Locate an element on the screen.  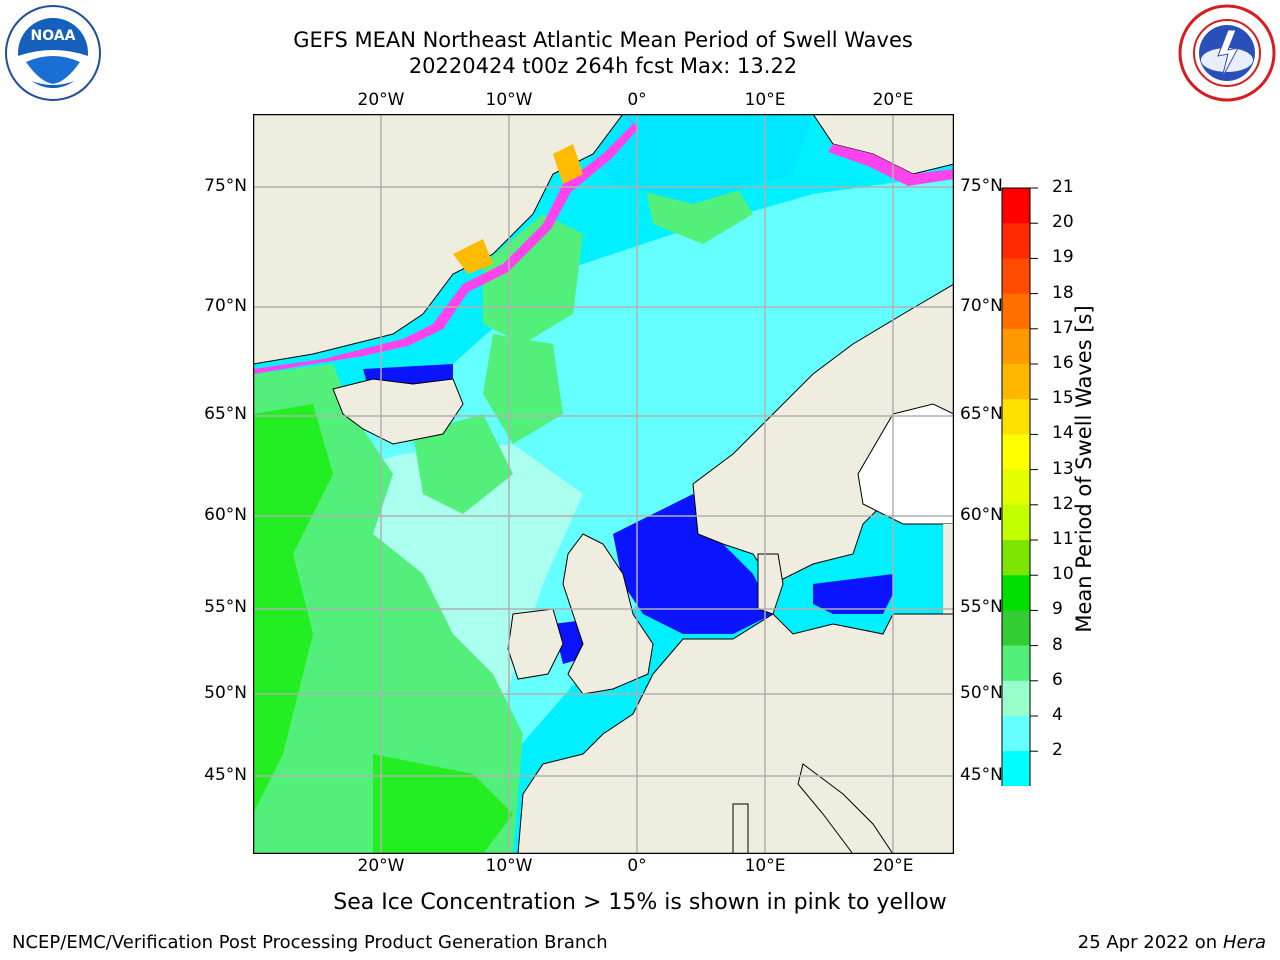
colorbar-tick-label: 13 is located at coordinates (1063, 468).